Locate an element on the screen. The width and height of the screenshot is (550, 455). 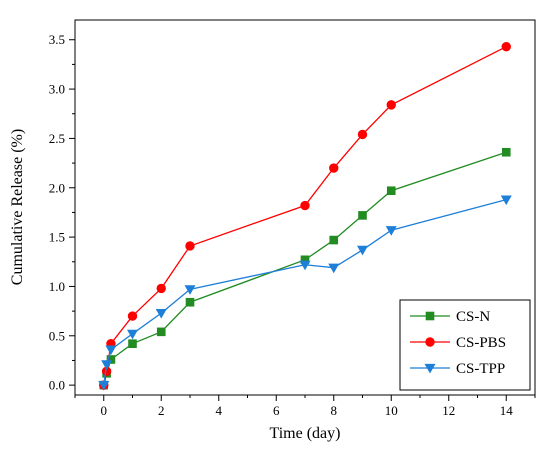
x-tick-label: 8 is located at coordinates (334, 410).